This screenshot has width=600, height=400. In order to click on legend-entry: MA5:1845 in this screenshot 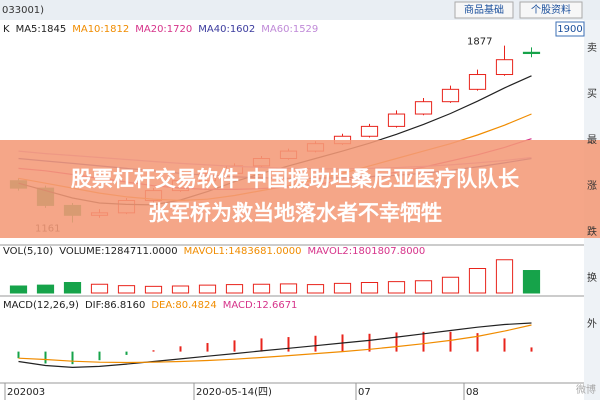, I will do `click(41, 29)`.